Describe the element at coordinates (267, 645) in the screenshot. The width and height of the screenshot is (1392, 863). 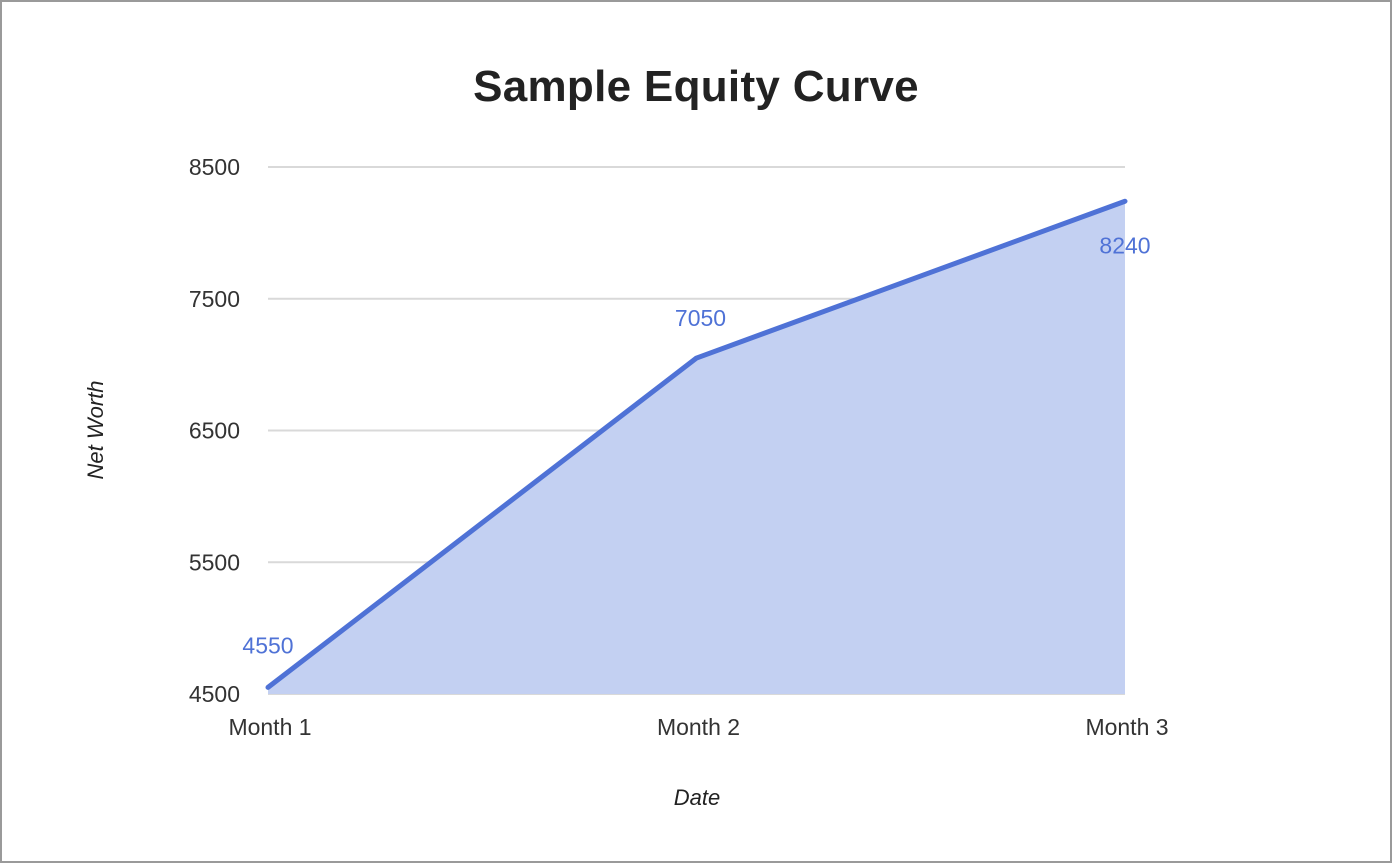
I see `data-label: 4550` at that location.